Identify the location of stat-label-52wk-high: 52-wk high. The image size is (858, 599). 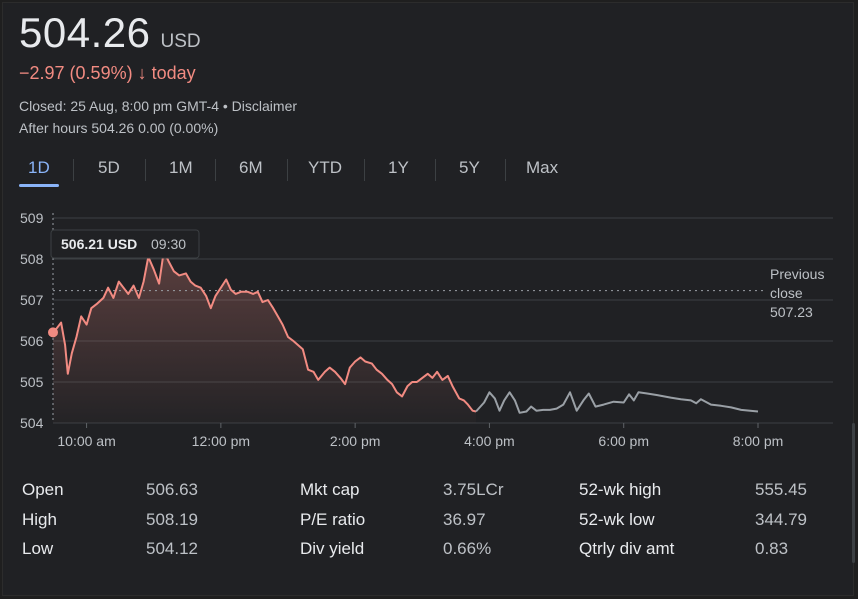
(620, 489).